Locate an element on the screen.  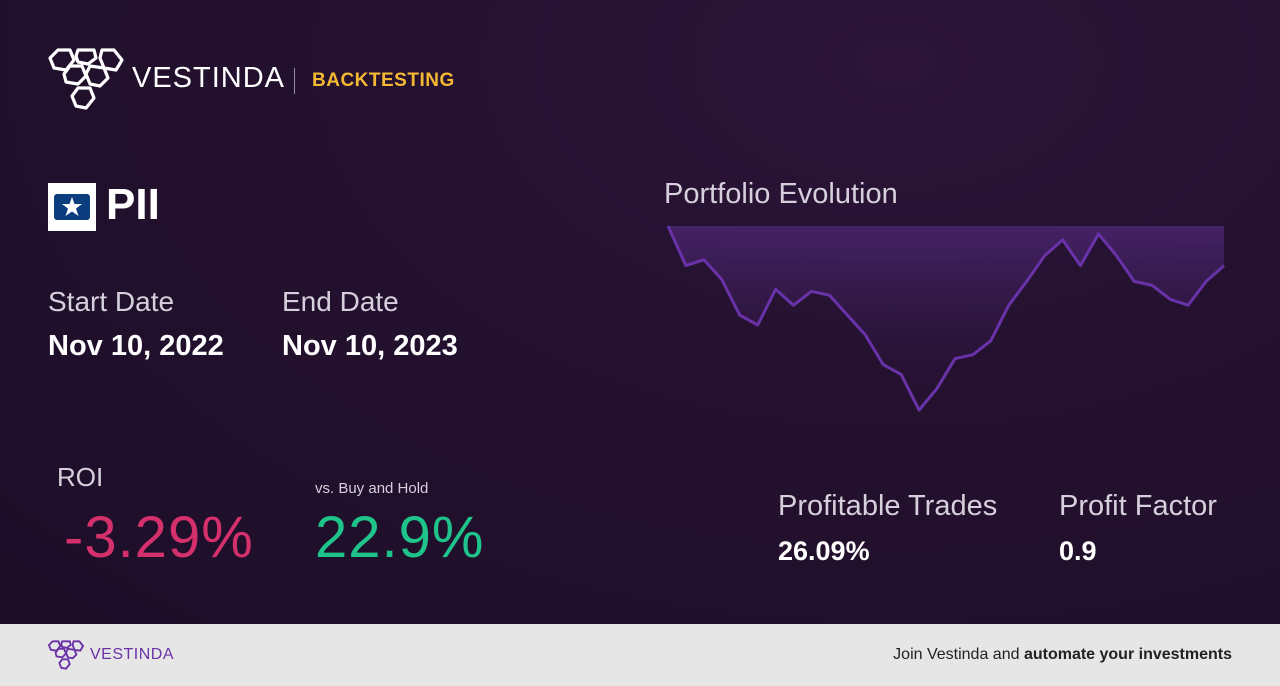
profitable-trades-label: Profitable Trades is located at coordinates (888, 506).